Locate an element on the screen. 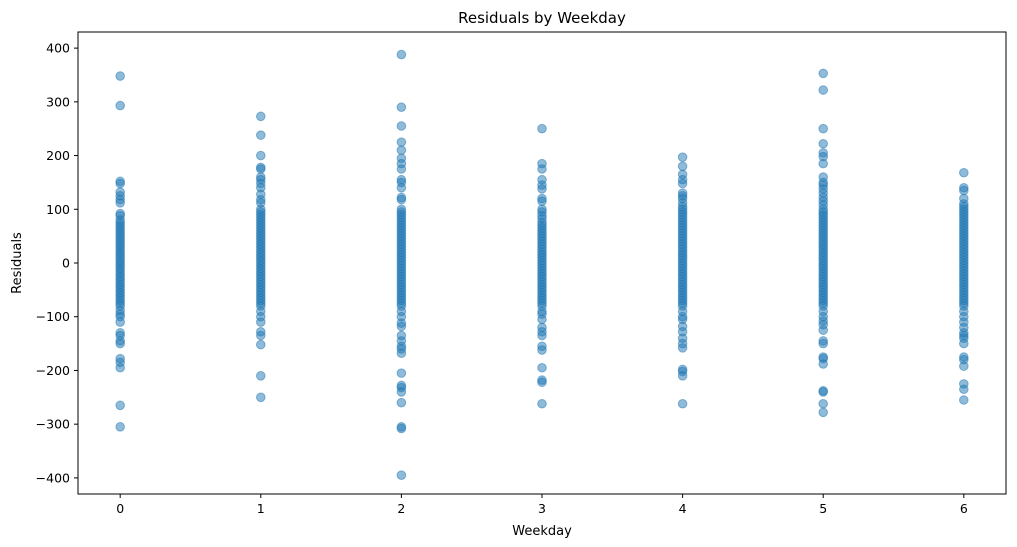  x-tick-label: 3 is located at coordinates (542, 508).